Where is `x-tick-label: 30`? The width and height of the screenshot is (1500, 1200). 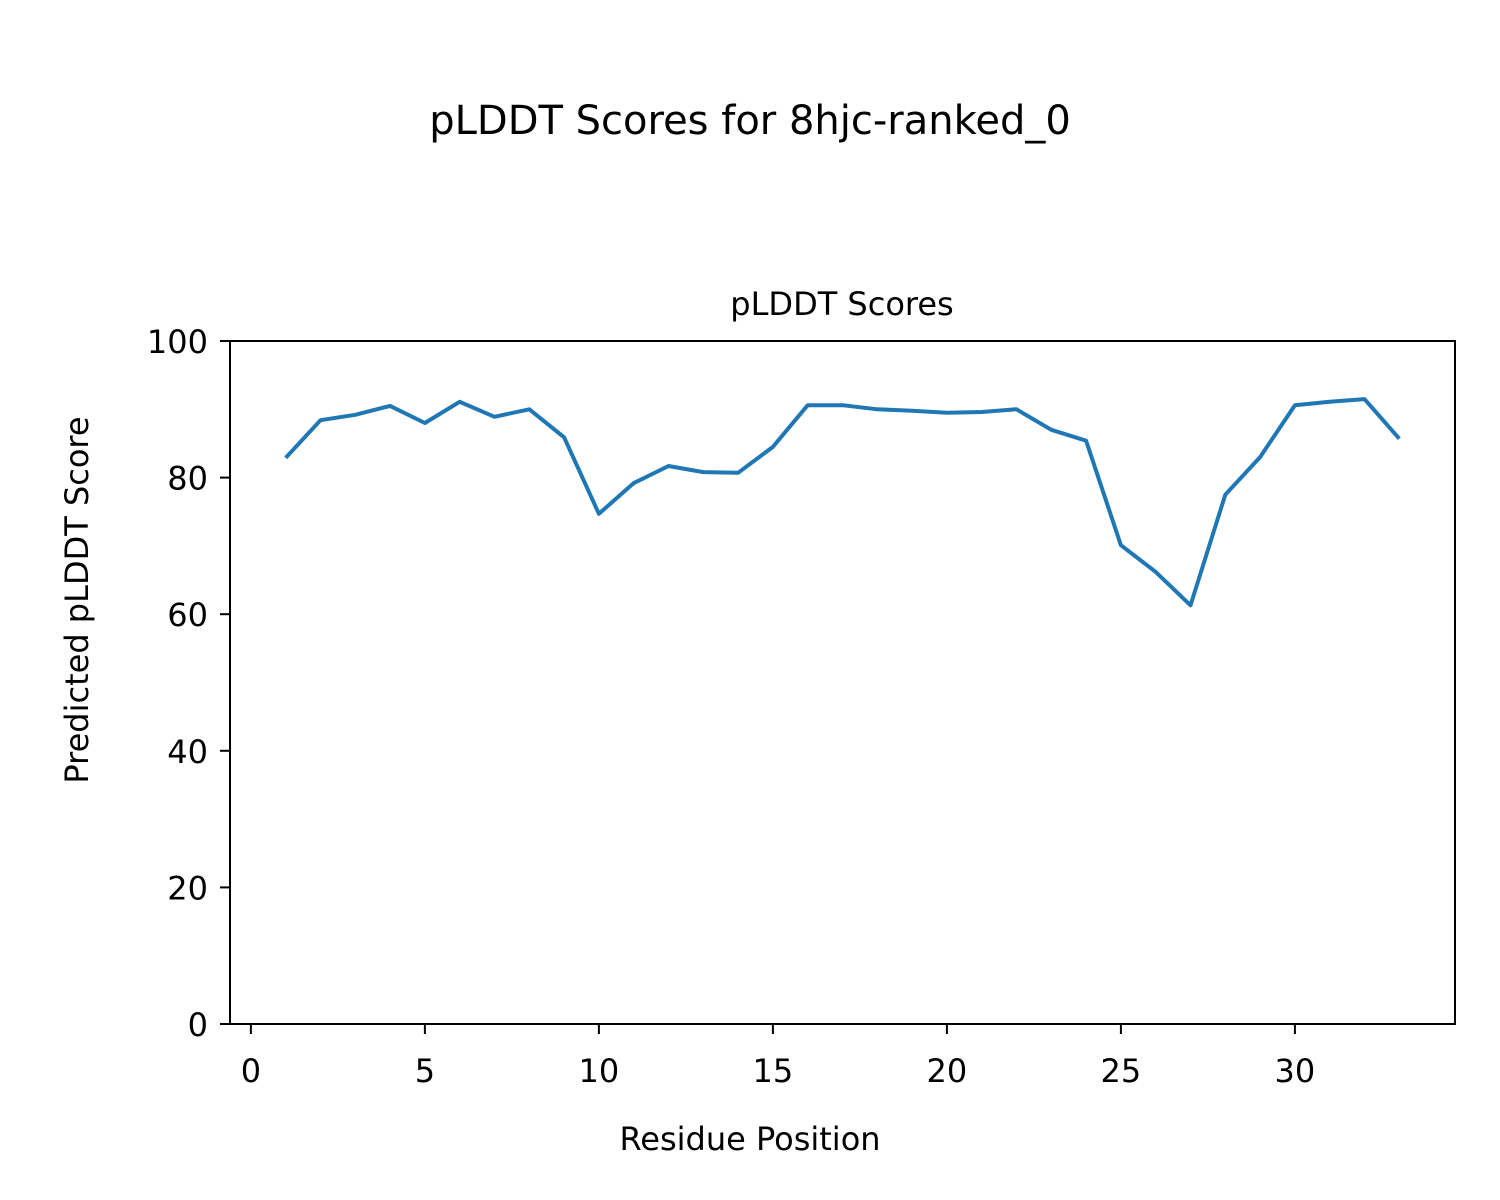 x-tick-label: 30 is located at coordinates (1295, 1071).